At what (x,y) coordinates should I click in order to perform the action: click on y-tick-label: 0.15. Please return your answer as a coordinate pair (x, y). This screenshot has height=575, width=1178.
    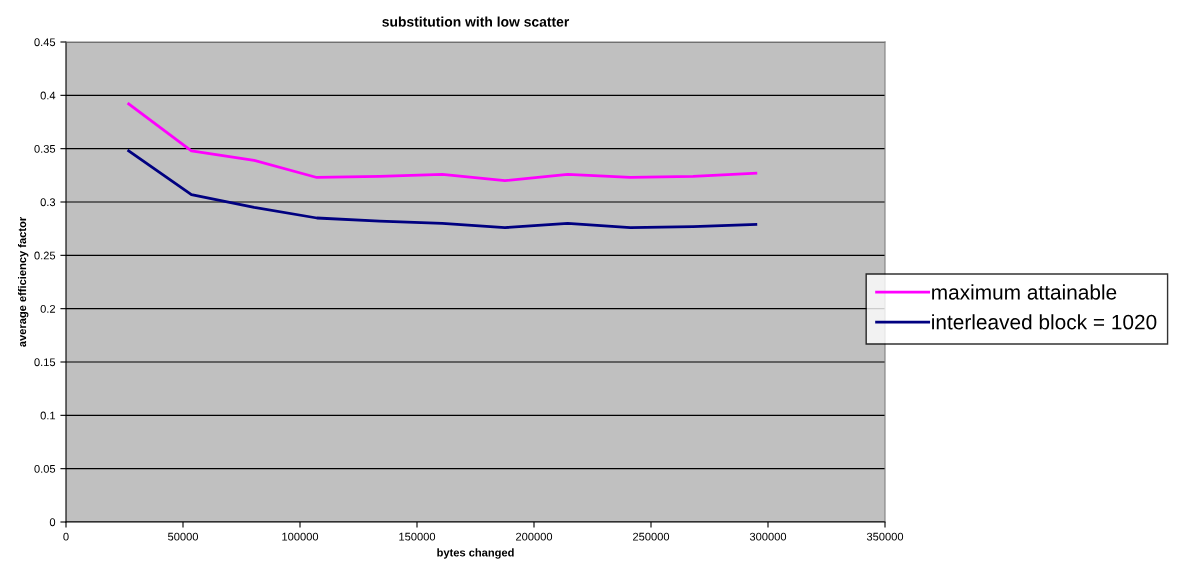
    Looking at the image, I should click on (45, 362).